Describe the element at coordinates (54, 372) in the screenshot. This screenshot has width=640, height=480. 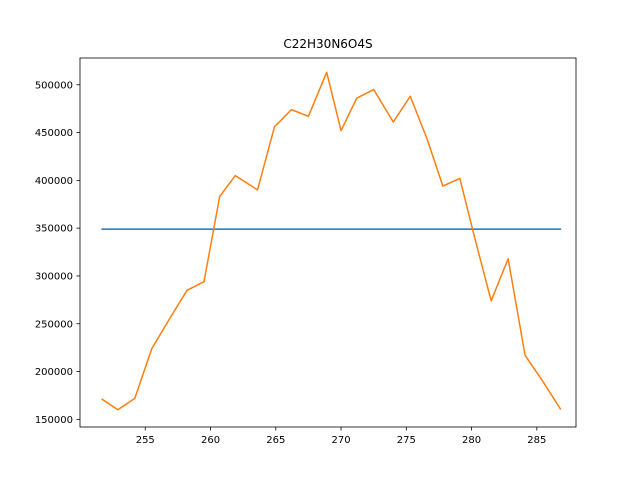
I see `y-tick-label: 200000` at that location.